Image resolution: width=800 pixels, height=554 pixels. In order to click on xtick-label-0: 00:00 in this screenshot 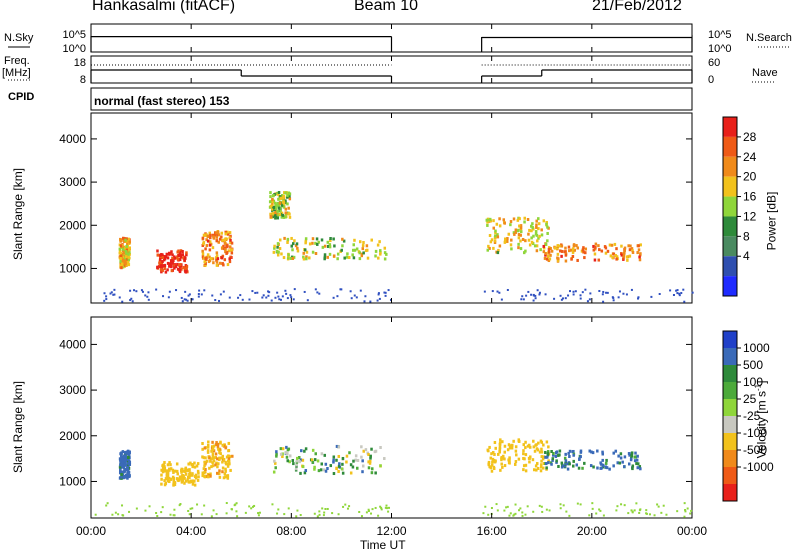, I will do `click(91, 531)`.